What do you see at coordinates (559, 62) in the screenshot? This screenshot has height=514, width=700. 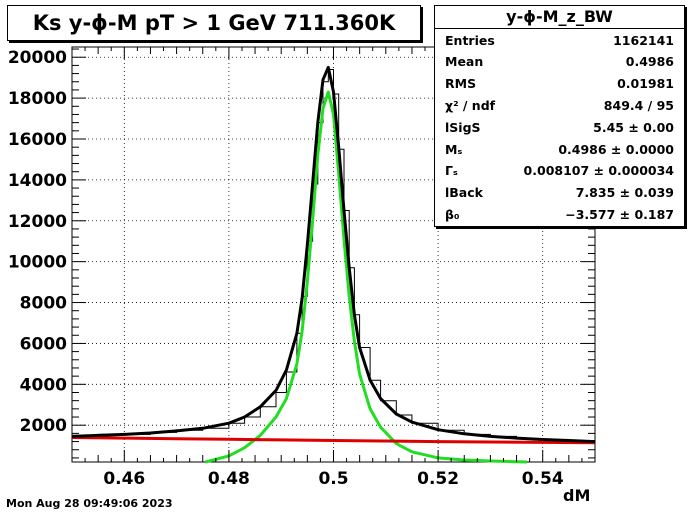 I see `stats-row: Mean 0.4986` at bounding box center [559, 62].